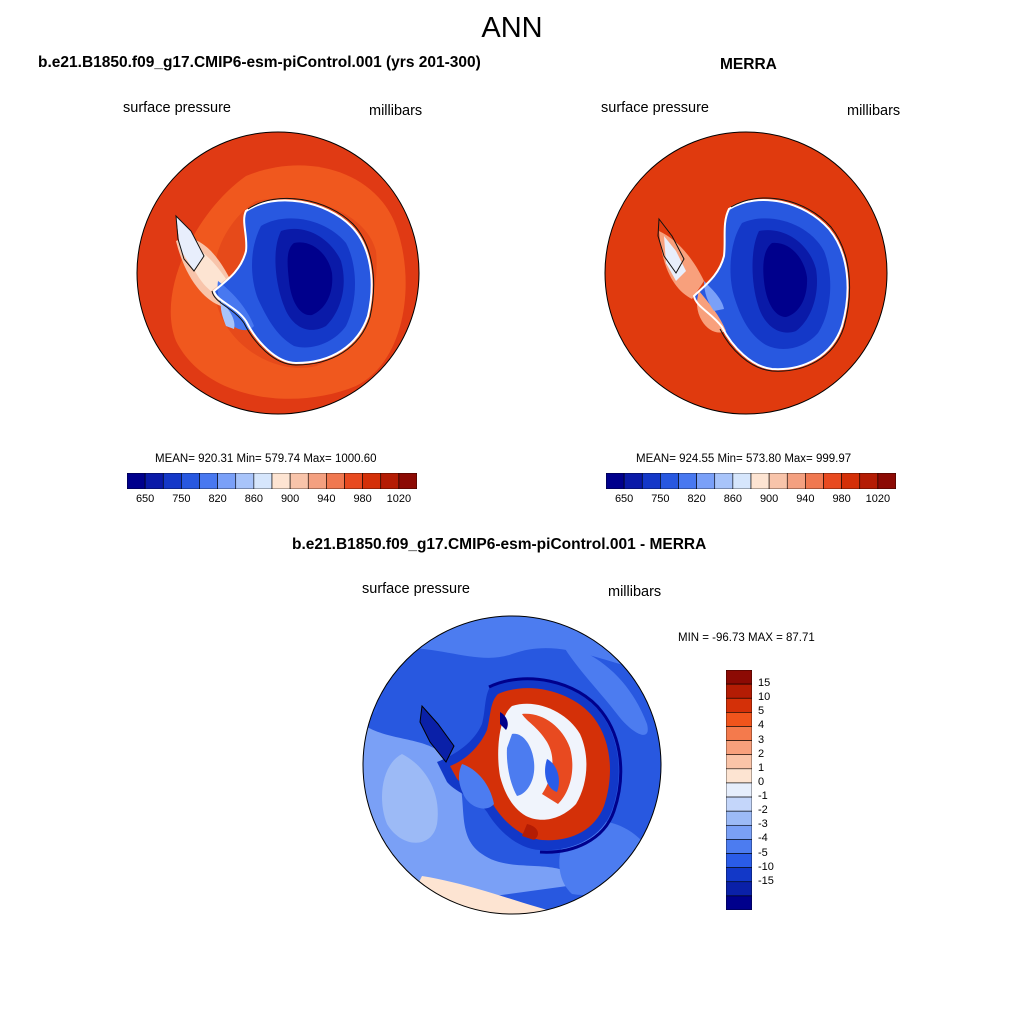 The height and width of the screenshot is (1024, 1024). I want to click on panel2-map, so click(746, 273).